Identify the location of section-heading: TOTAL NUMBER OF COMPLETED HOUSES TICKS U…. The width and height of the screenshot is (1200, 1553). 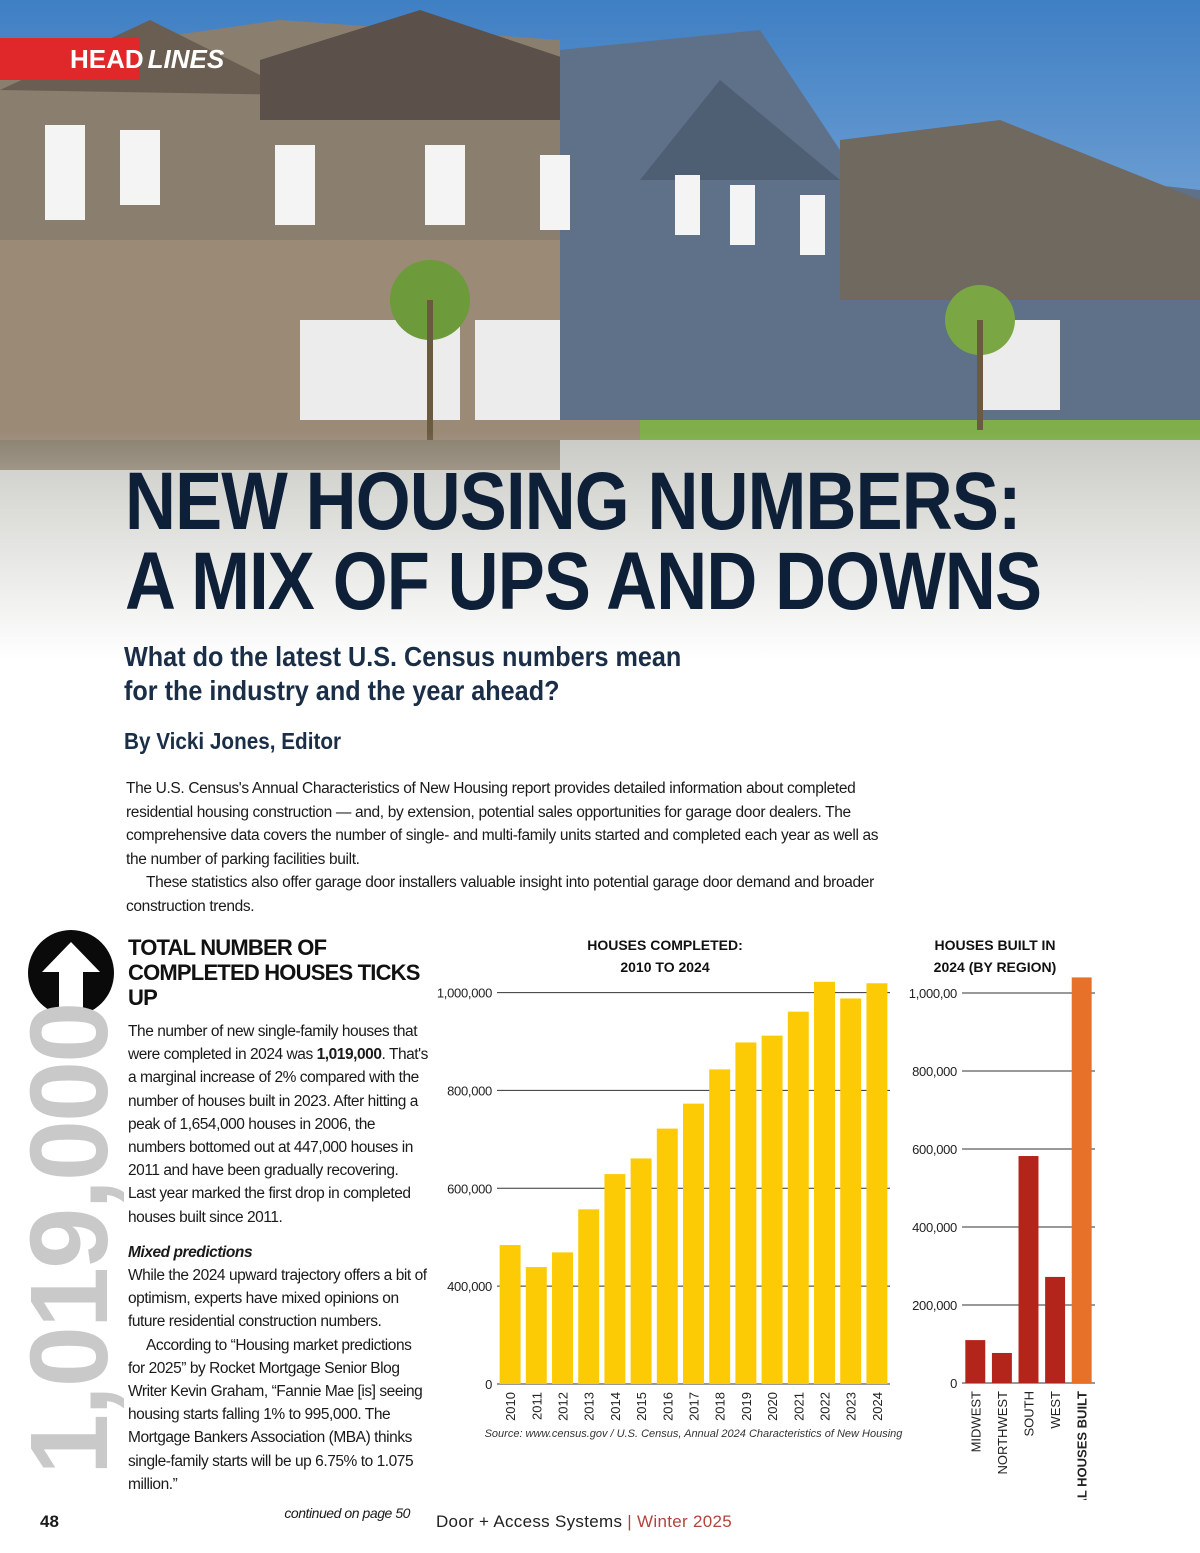
(274, 972).